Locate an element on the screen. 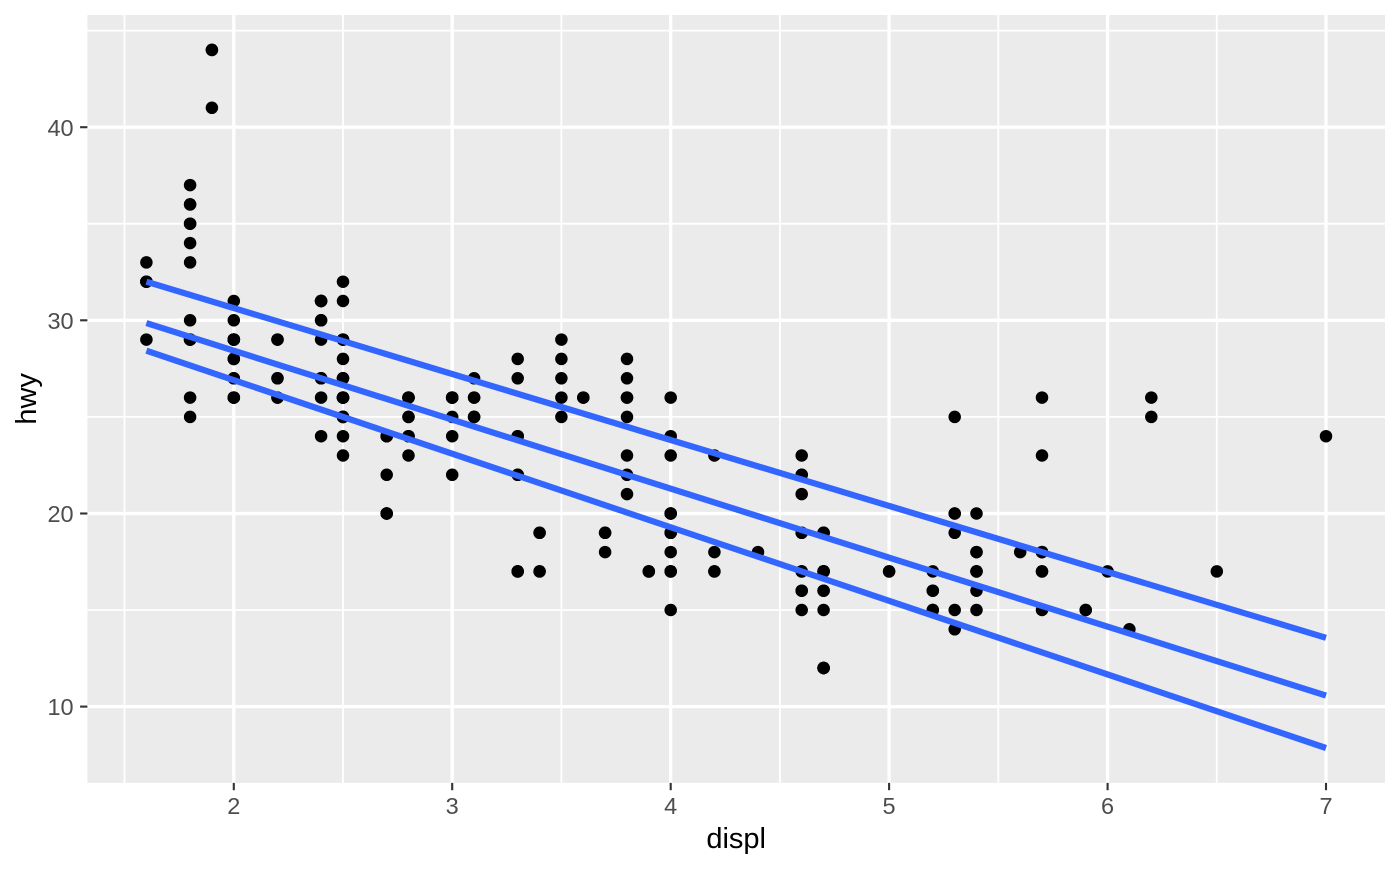 The height and width of the screenshot is (871, 1400). svg-text: hwy is located at coordinates (27, 399).